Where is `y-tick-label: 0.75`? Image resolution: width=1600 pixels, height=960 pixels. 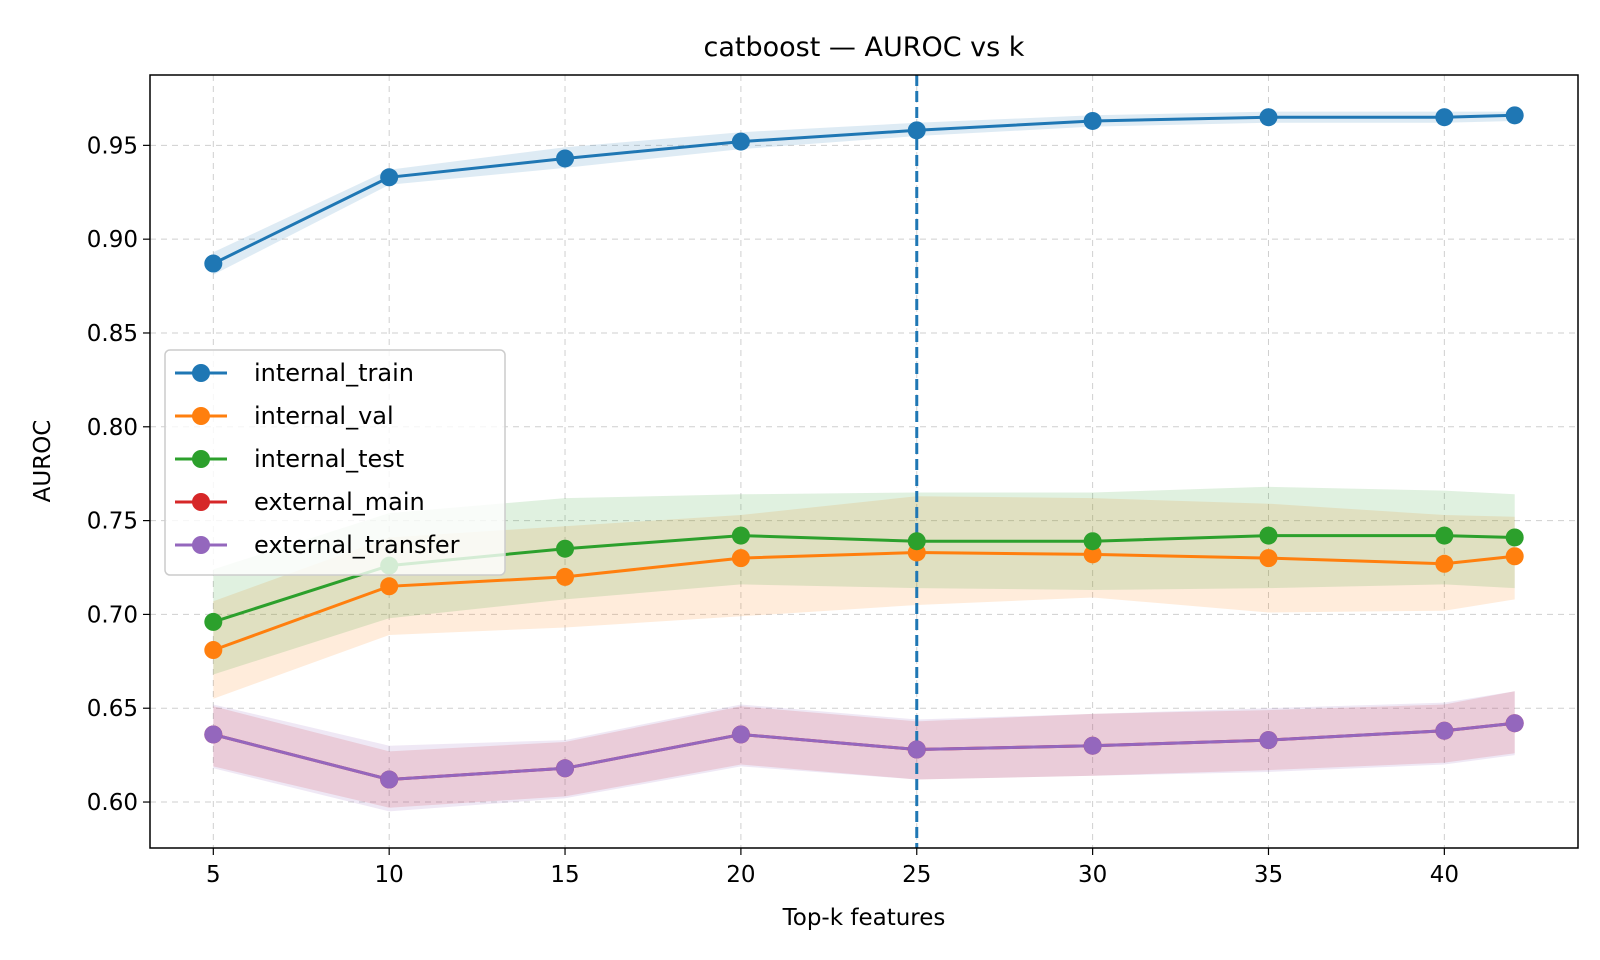
y-tick-label: 0.75 is located at coordinates (112, 522).